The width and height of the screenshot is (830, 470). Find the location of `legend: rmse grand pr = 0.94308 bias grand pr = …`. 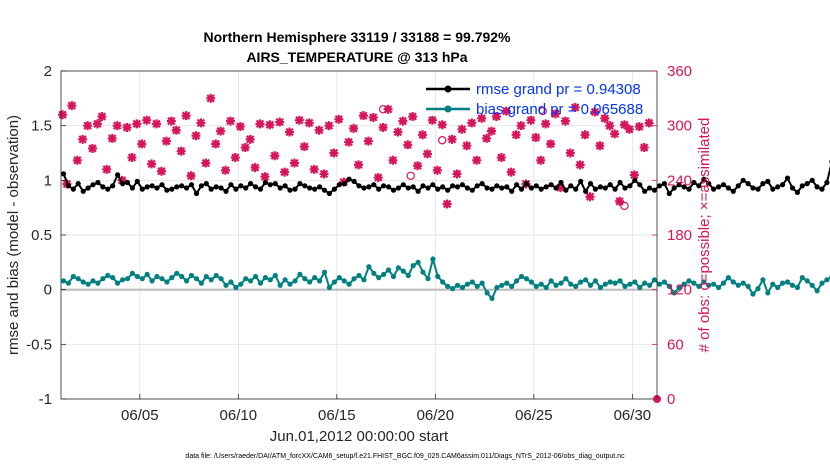

legend: rmse grand pr = 0.94308 bias grand pr = … is located at coordinates (534, 99).